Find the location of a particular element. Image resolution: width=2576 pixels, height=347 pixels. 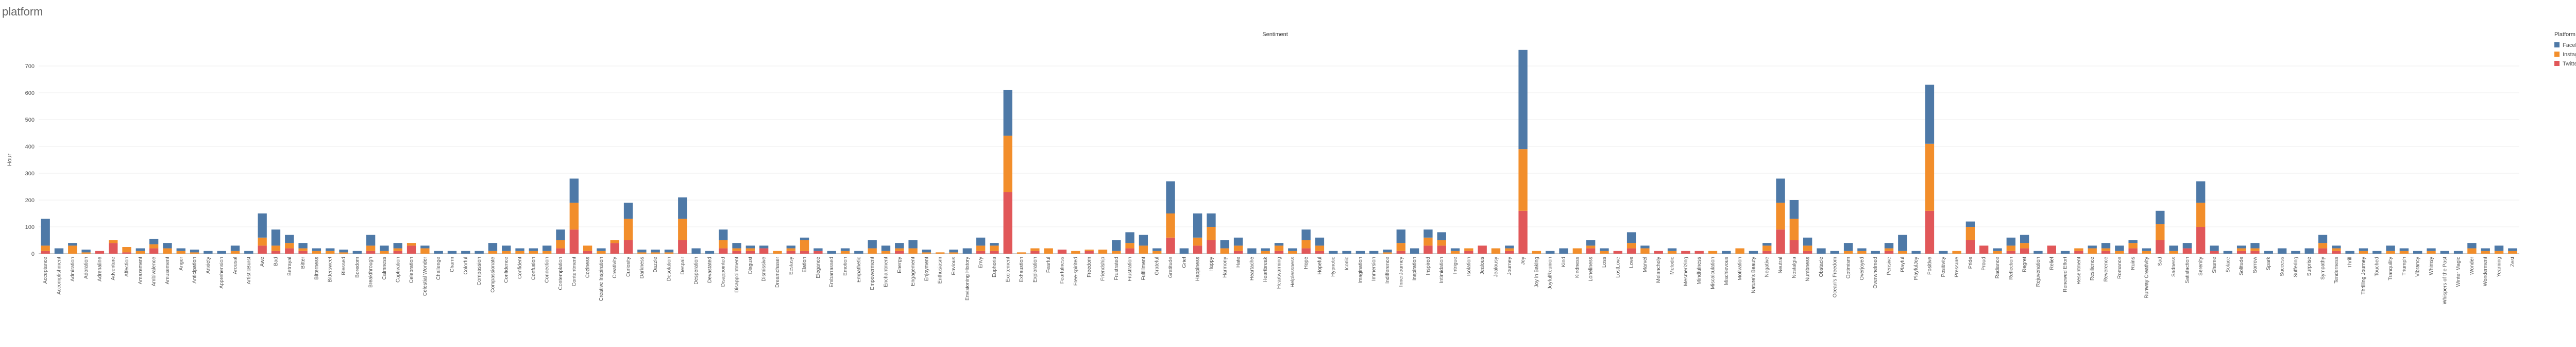

x-tick-label: Anticipation is located at coordinates (195, 270).